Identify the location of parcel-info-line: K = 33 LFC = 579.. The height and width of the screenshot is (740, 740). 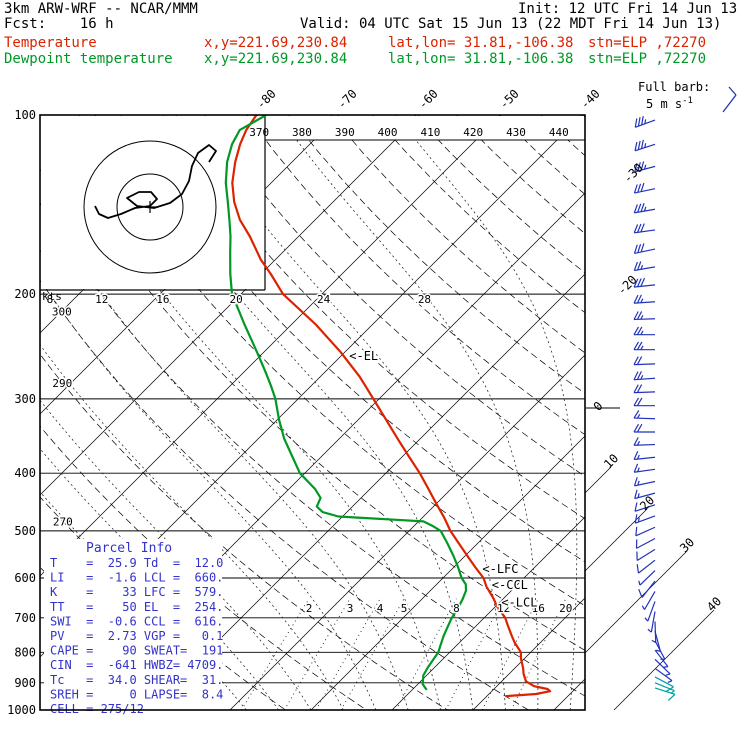
(136, 592).